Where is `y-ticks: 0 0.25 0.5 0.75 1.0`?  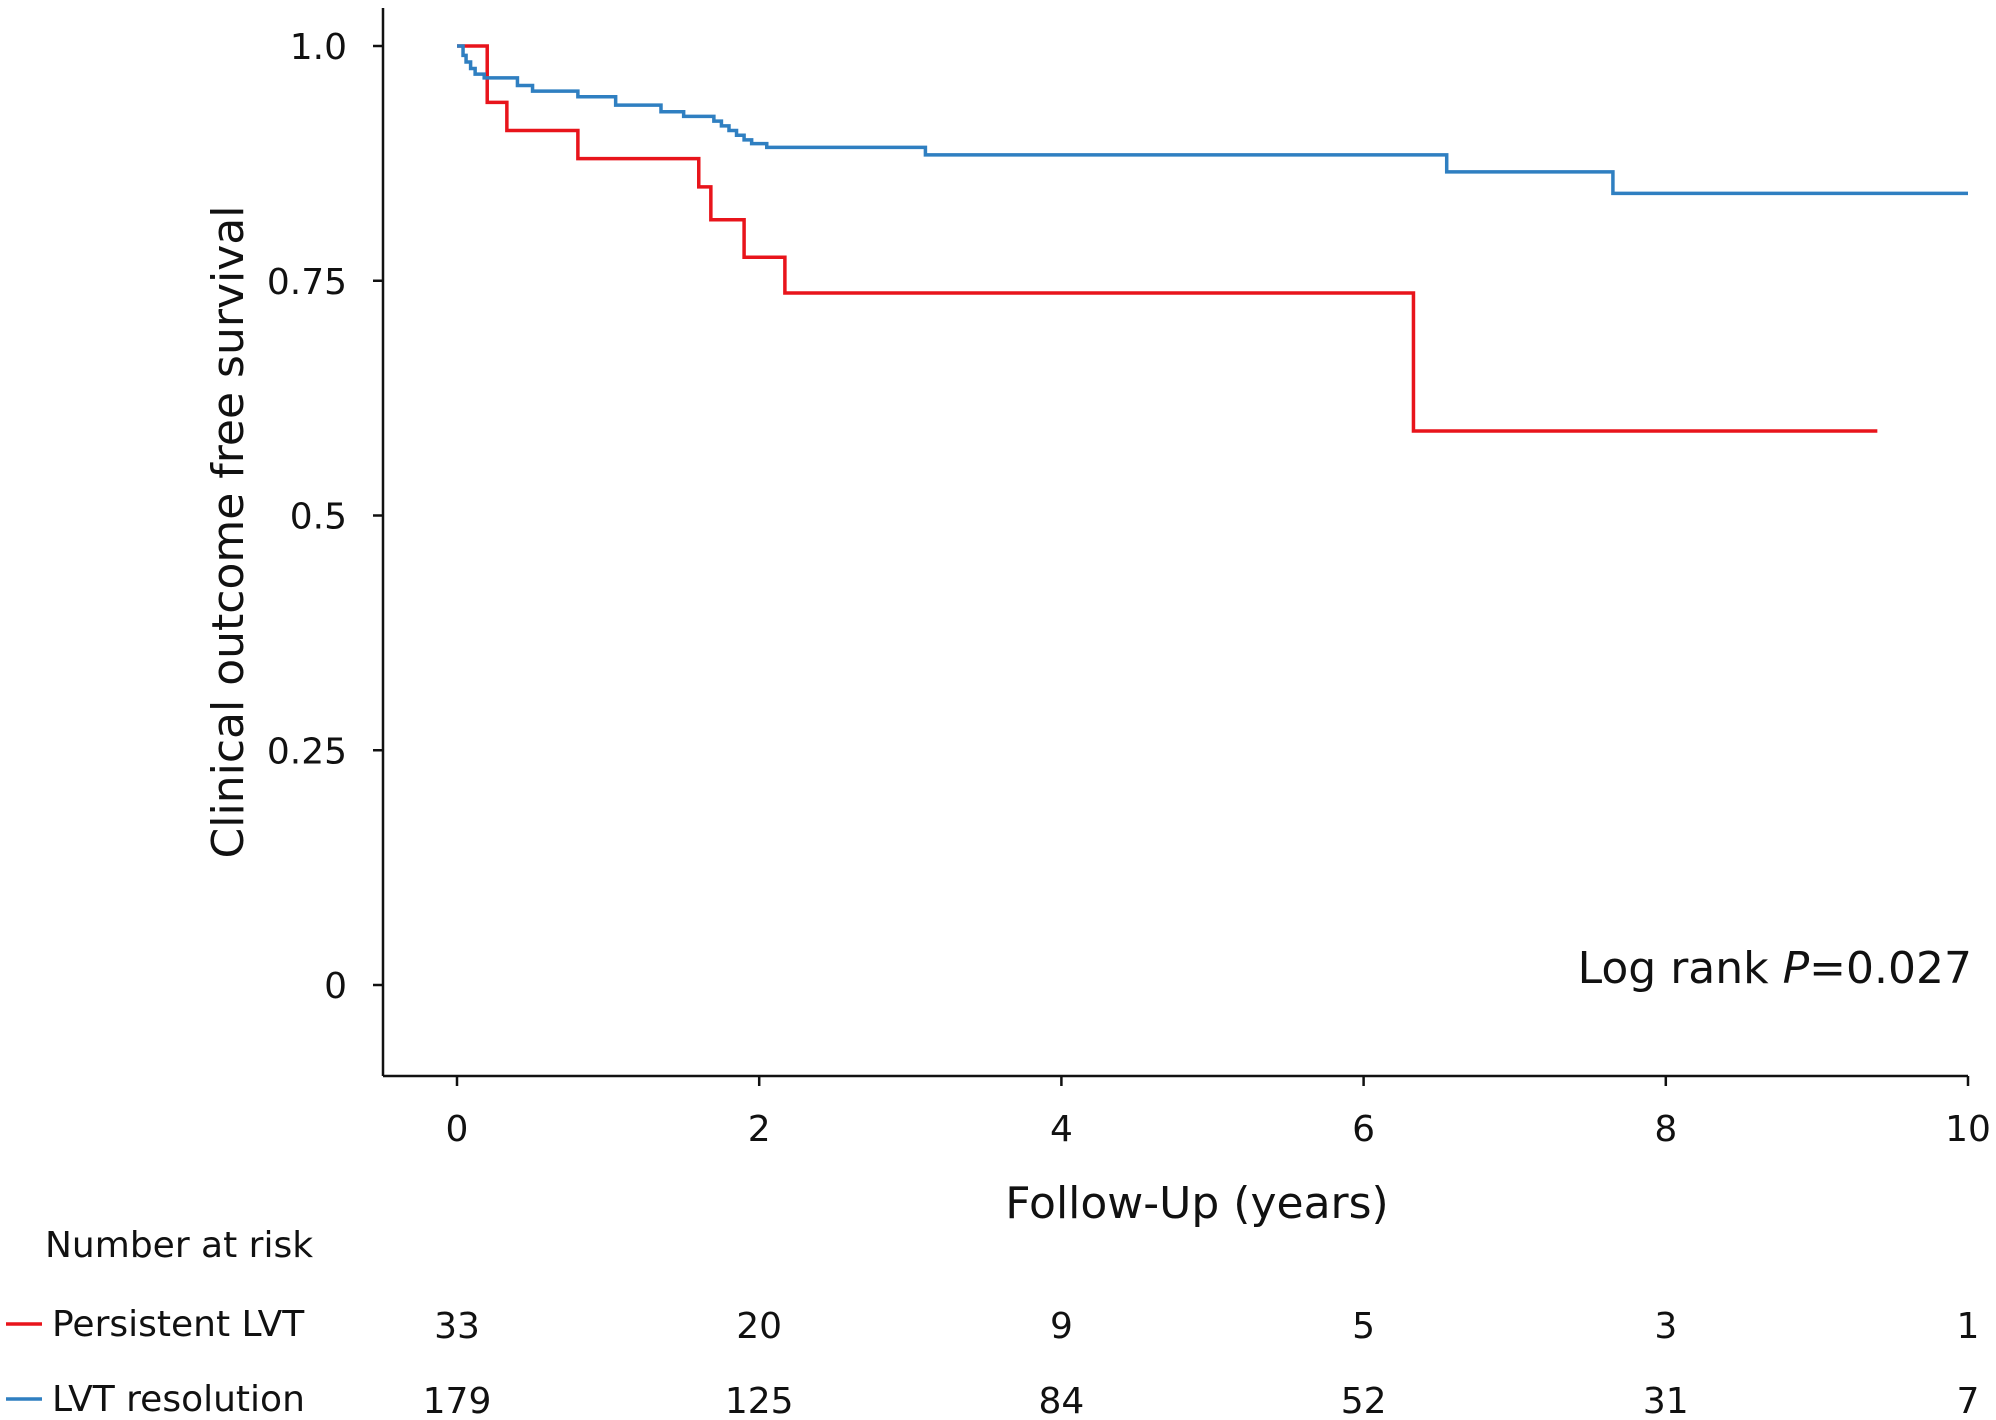
y-ticks: 0 0.25 0.5 0.75 1.0 is located at coordinates (325, 517).